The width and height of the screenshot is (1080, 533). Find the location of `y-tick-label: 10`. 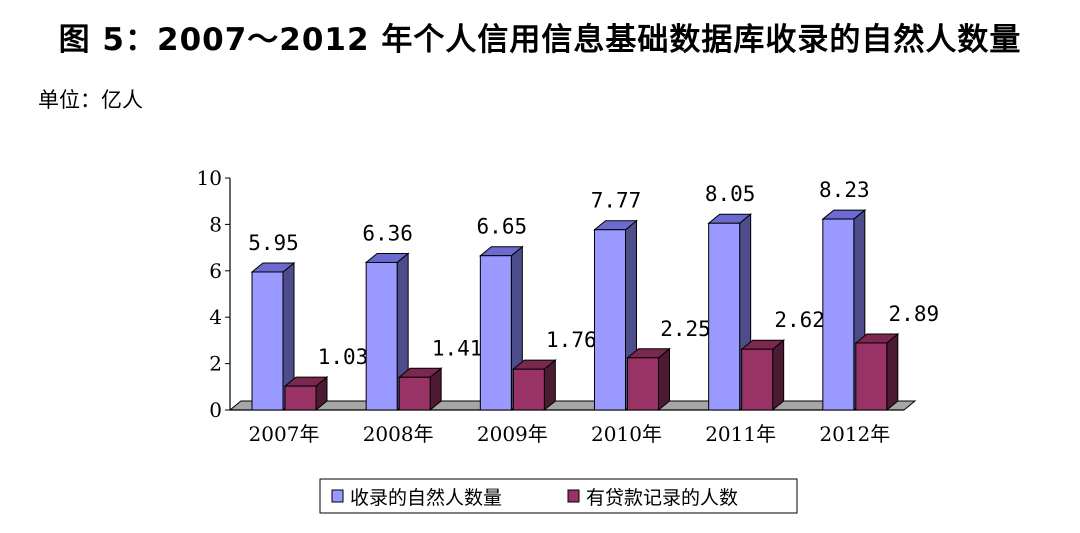

y-tick-label: 10 is located at coordinates (209, 178).